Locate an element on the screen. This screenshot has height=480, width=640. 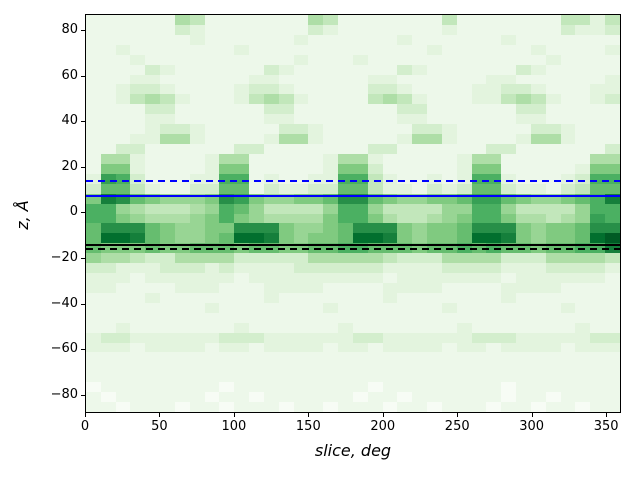
upper-boundary-solid-line is located at coordinates (353, 196).